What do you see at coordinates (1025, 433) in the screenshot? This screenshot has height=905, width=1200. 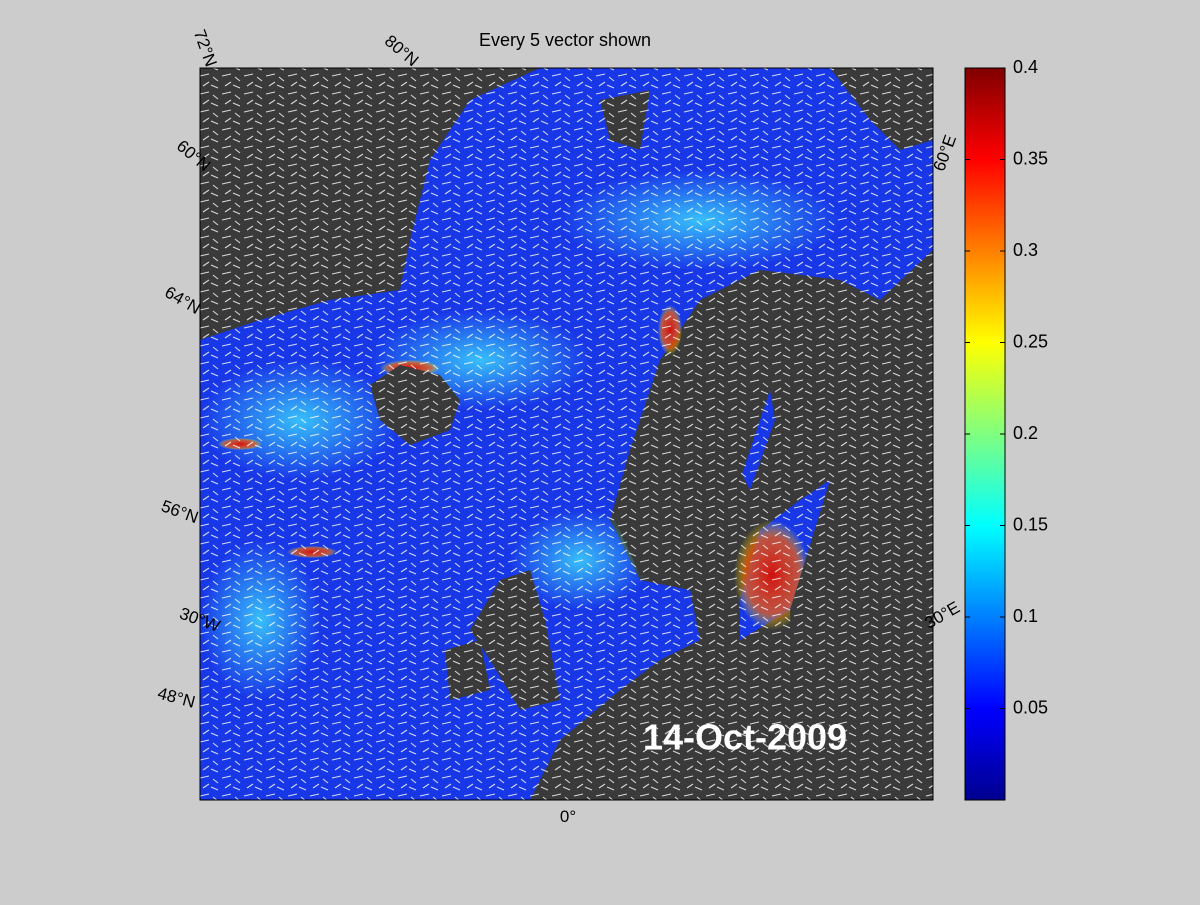 I see `colorbar-tick-label: 0.2` at bounding box center [1025, 433].